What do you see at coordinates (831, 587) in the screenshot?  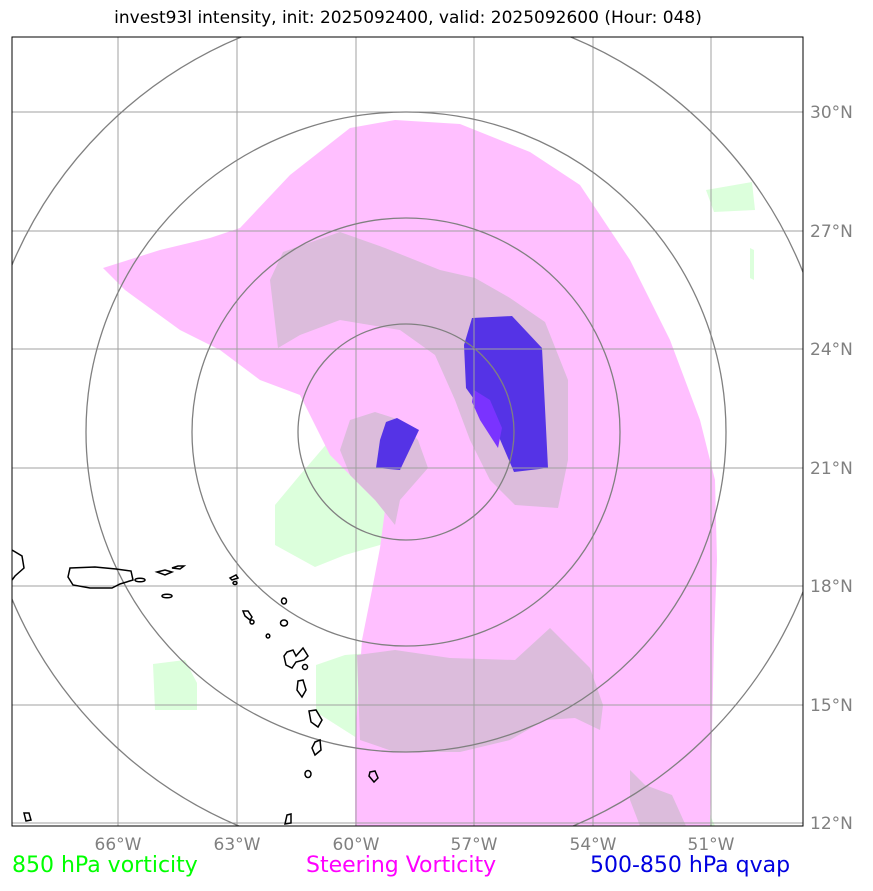 I see `lat-tick-label: 18°N` at bounding box center [831, 587].